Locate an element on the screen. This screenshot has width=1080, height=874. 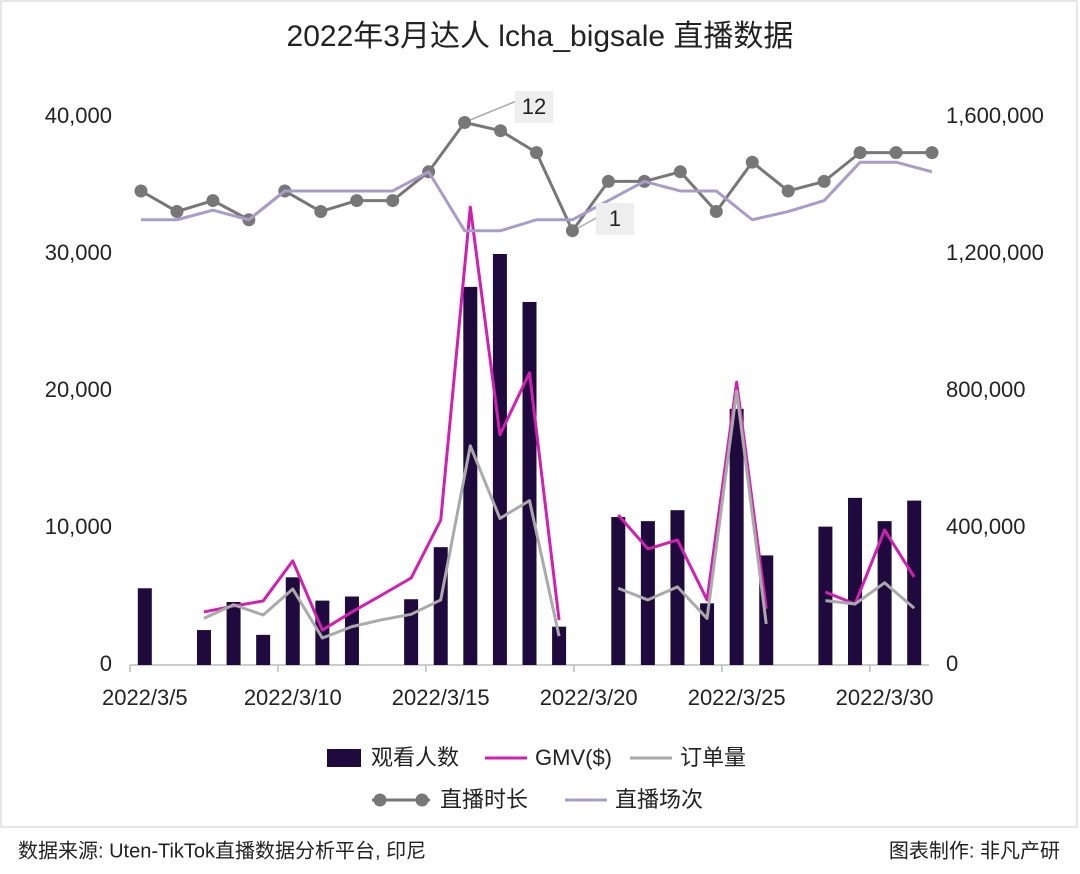
legend-label: 观看人数 is located at coordinates (415, 757).